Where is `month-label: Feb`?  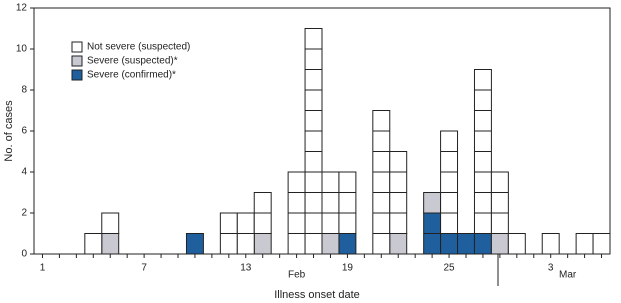
month-label: Feb is located at coordinates (297, 275).